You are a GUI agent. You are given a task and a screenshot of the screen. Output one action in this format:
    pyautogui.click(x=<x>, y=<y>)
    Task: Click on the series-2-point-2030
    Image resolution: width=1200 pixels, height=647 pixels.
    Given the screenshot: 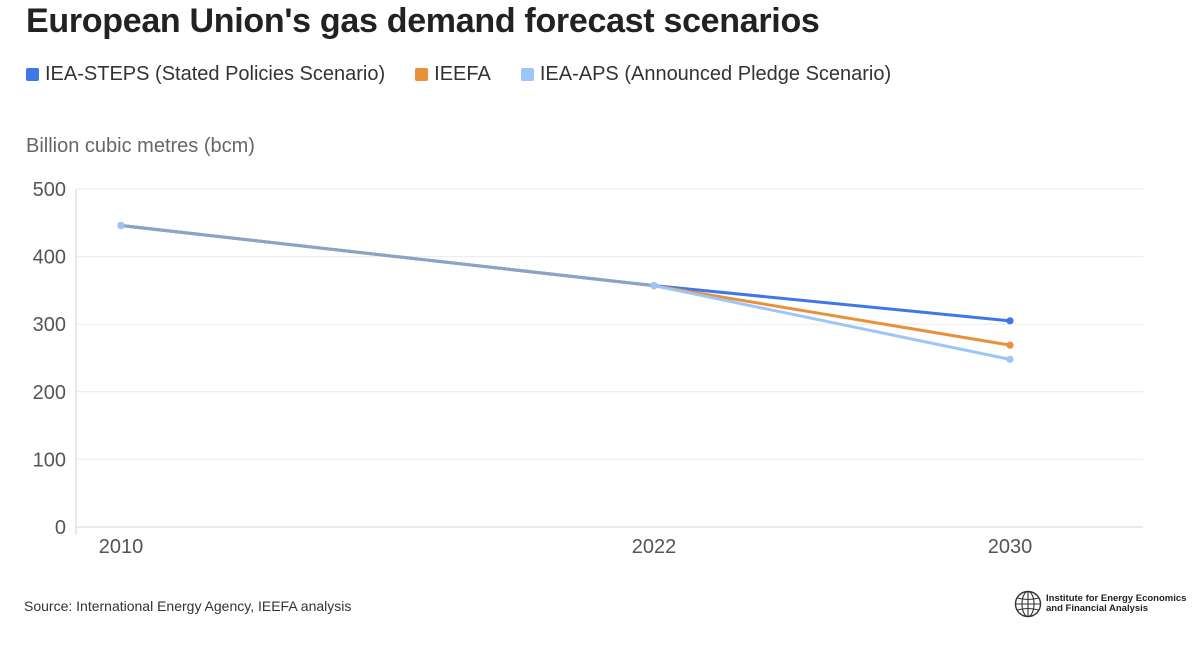 What is the action you would take?
    pyautogui.click(x=1010, y=359)
    